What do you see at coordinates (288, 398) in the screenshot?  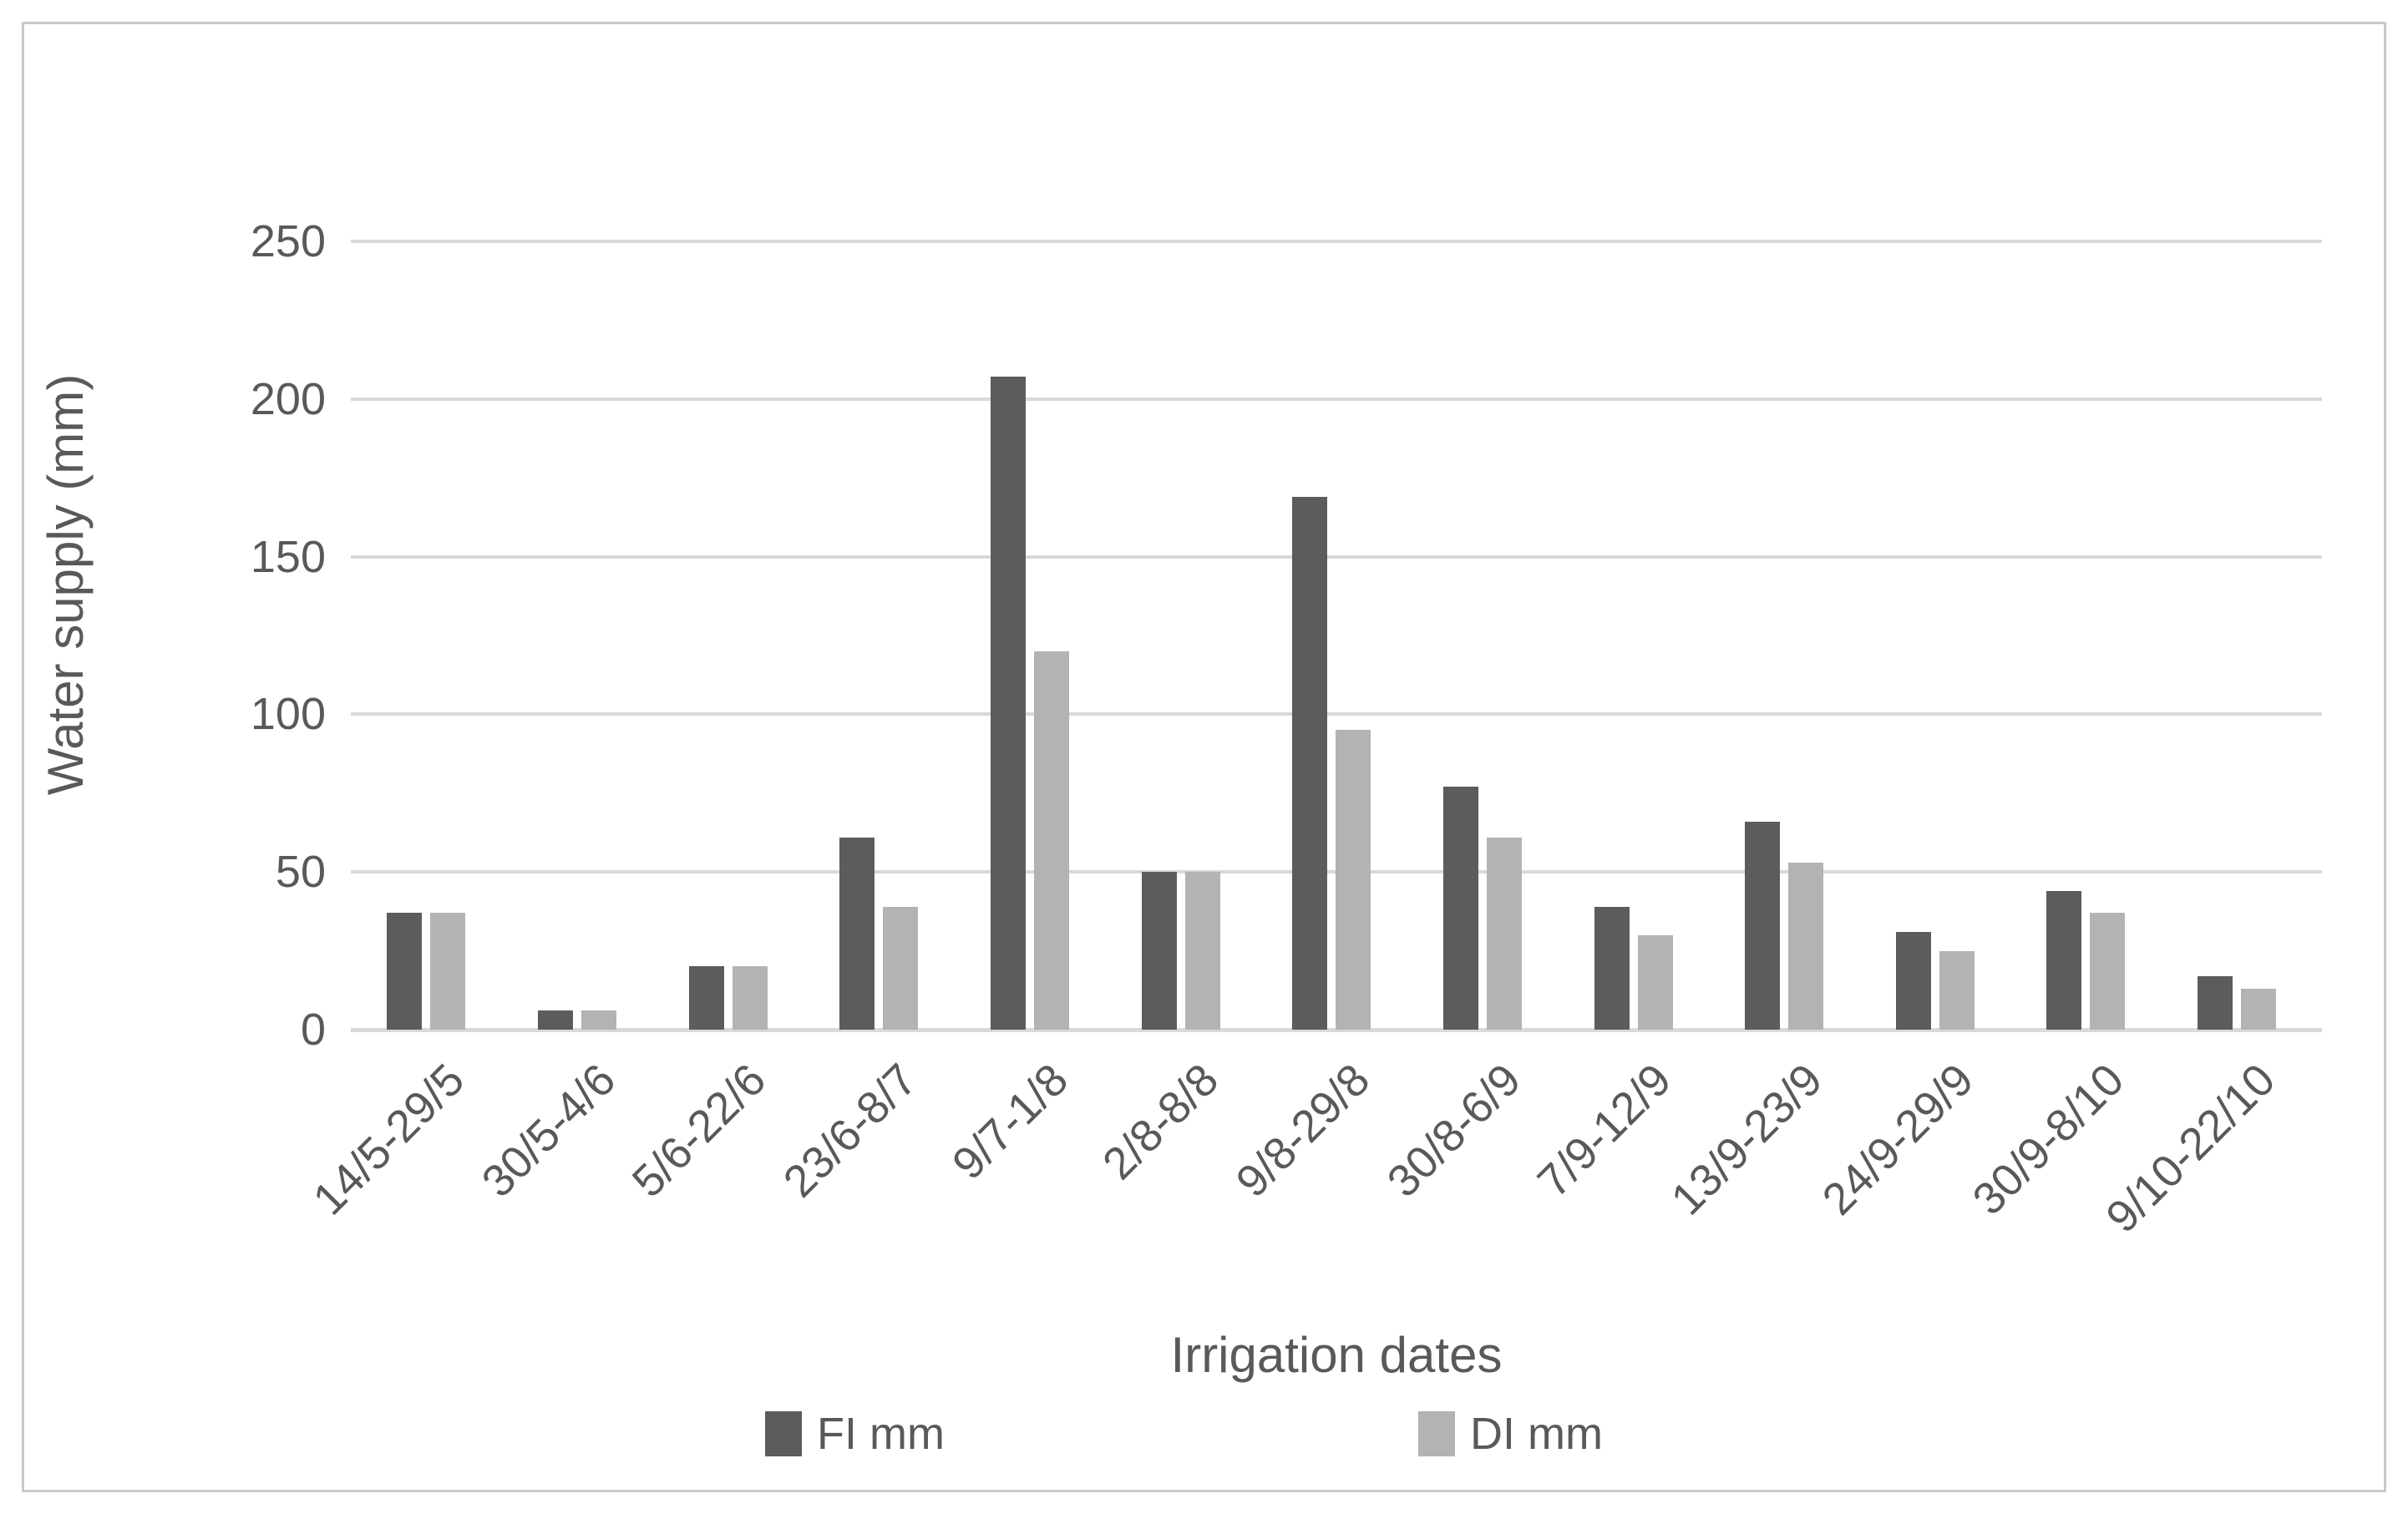 I see `y-tick-label-200: 200` at bounding box center [288, 398].